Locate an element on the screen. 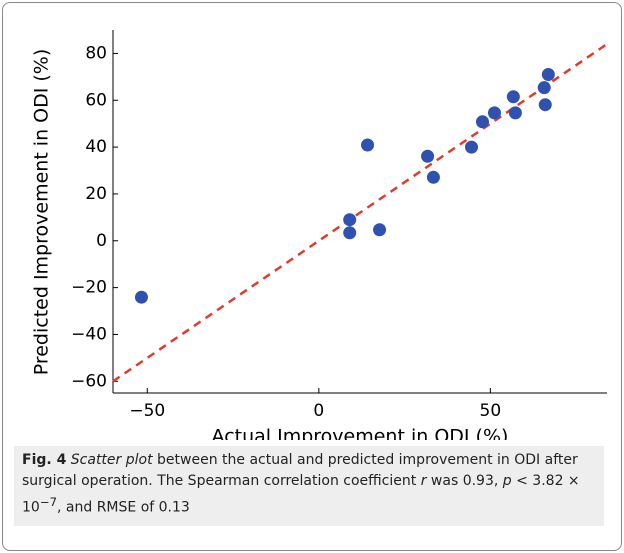 The width and height of the screenshot is (624, 553). caption-text: p is located at coordinates (507, 481).